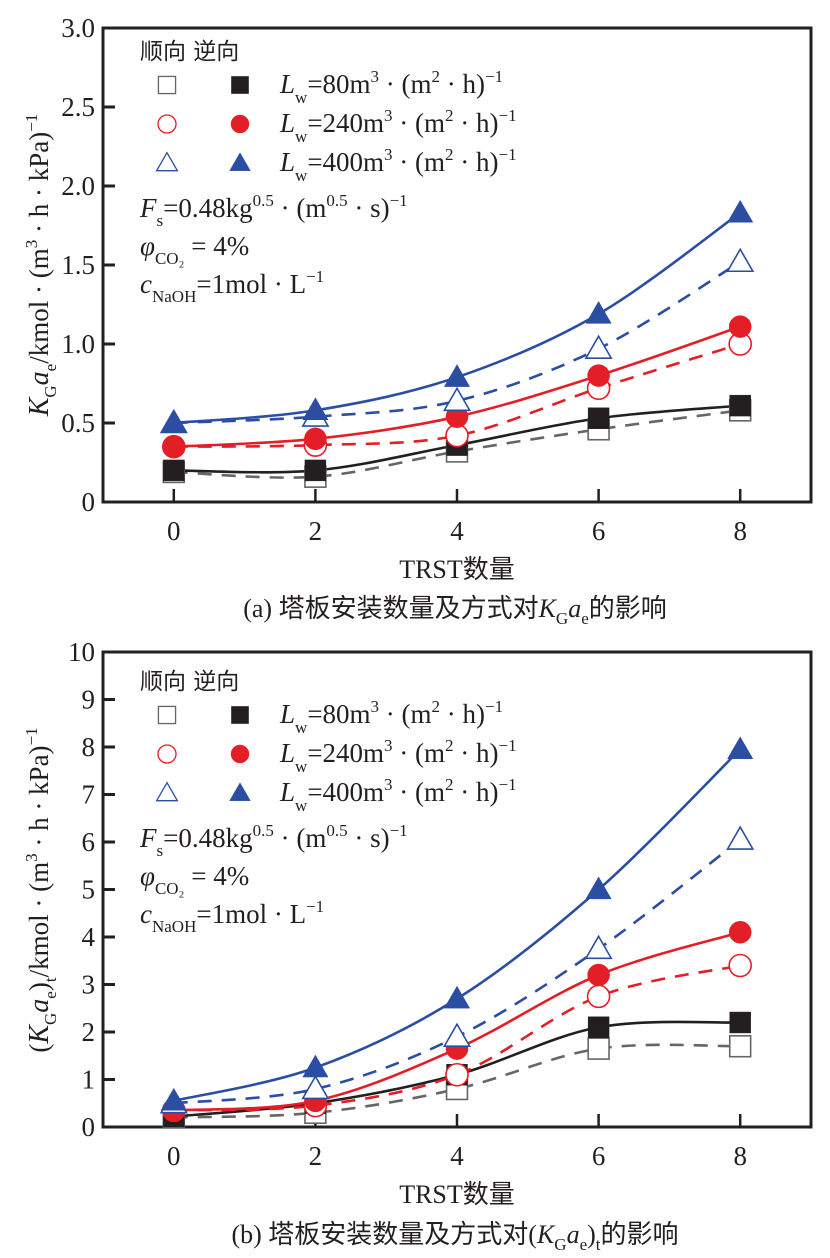 This screenshot has height=1258, width=830. I want to click on caption-b: (b) 塔板安装数量及方式对(KGae)t的影响, so click(454, 1237).